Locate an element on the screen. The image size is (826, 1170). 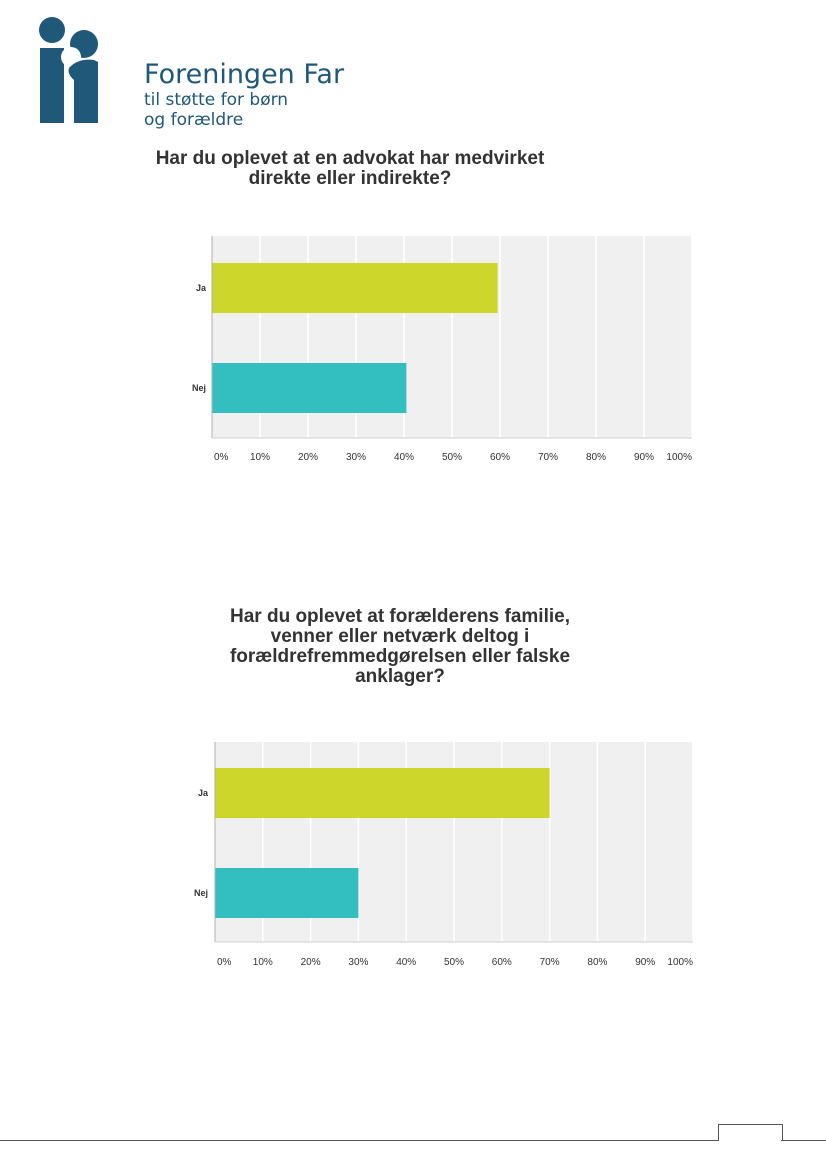
chart-1-title-line: direkte eller indirekte? is located at coordinates (350, 178).